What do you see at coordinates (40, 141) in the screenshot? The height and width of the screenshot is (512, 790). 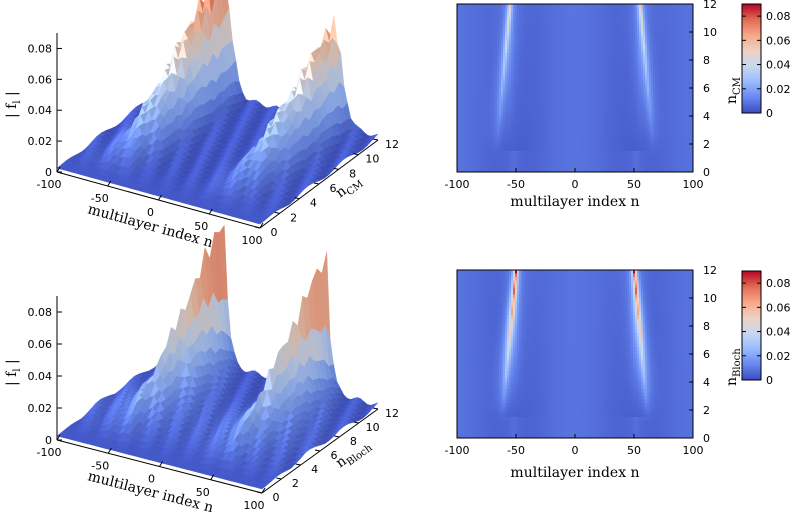 I see `z-tick-label: 0.02` at bounding box center [40, 141].